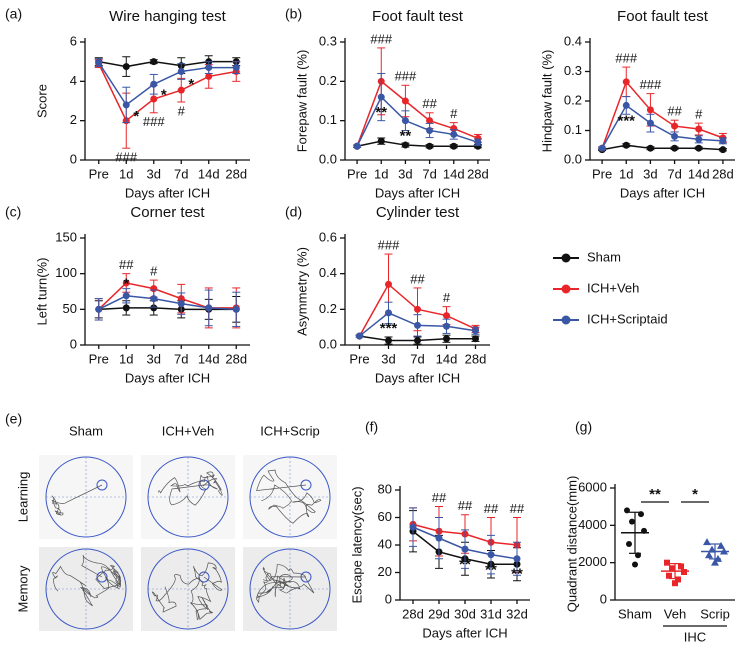 The height and width of the screenshot is (662, 755). What do you see at coordinates (371, 427) in the screenshot?
I see `panel-label: (f)` at bounding box center [371, 427].